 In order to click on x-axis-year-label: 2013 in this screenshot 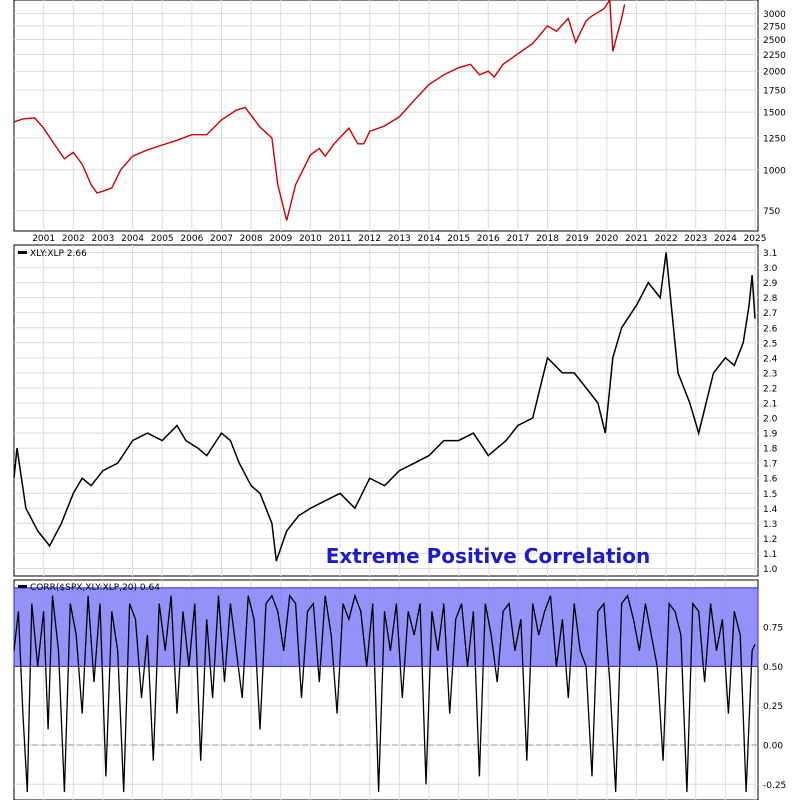, I will do `click(399, 239)`.